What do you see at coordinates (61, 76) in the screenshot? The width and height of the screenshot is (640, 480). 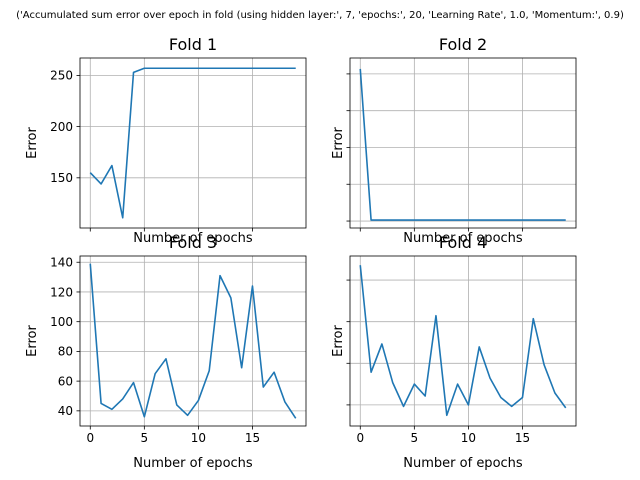 I see `y-tick-label: 250` at bounding box center [61, 76].